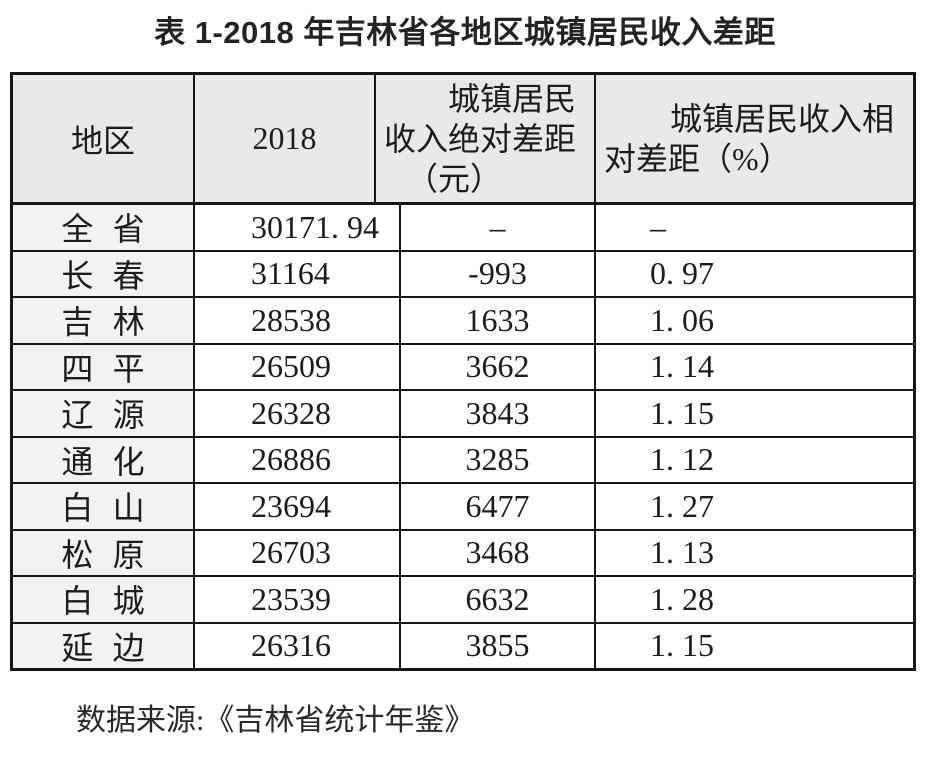 This screenshot has height=757, width=930. I want to click on relative-gap-cell-text: 1. 27, so click(682, 505).